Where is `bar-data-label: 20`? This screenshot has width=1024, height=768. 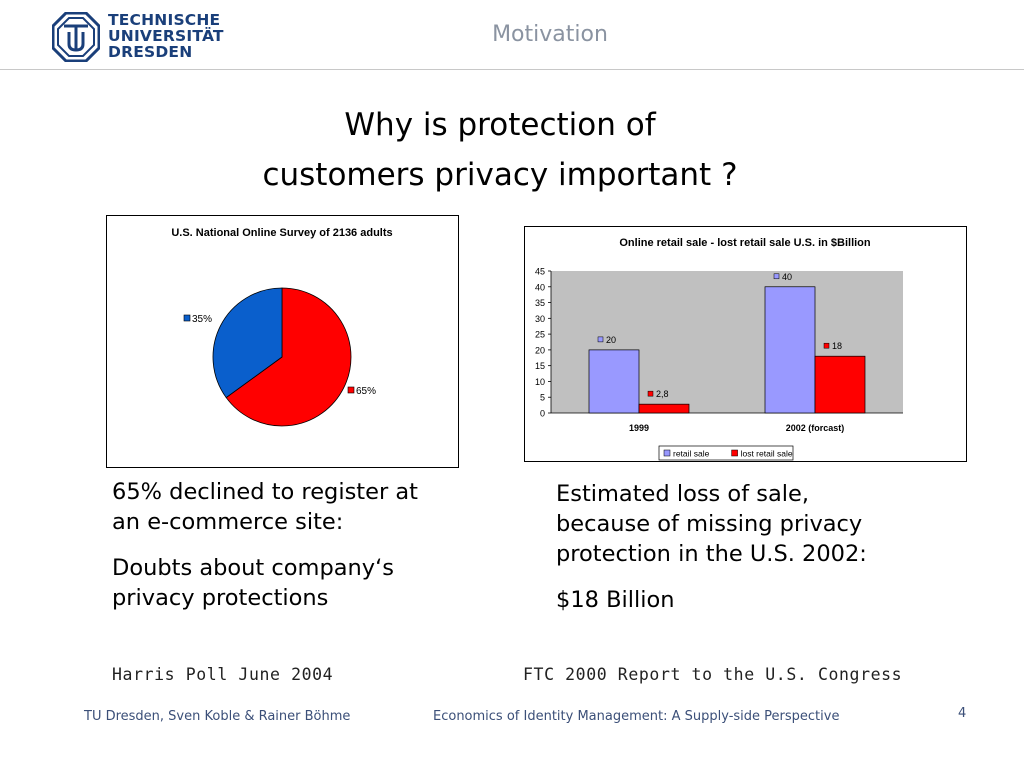
bar-data-label: 20 is located at coordinates (611, 340).